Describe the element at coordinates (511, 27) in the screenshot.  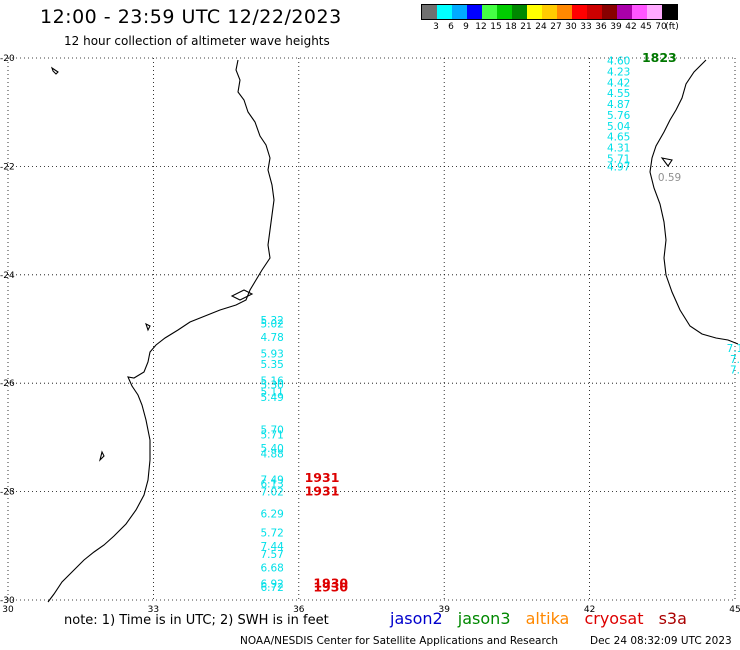
I see `legend-tick-label: 18` at that location.